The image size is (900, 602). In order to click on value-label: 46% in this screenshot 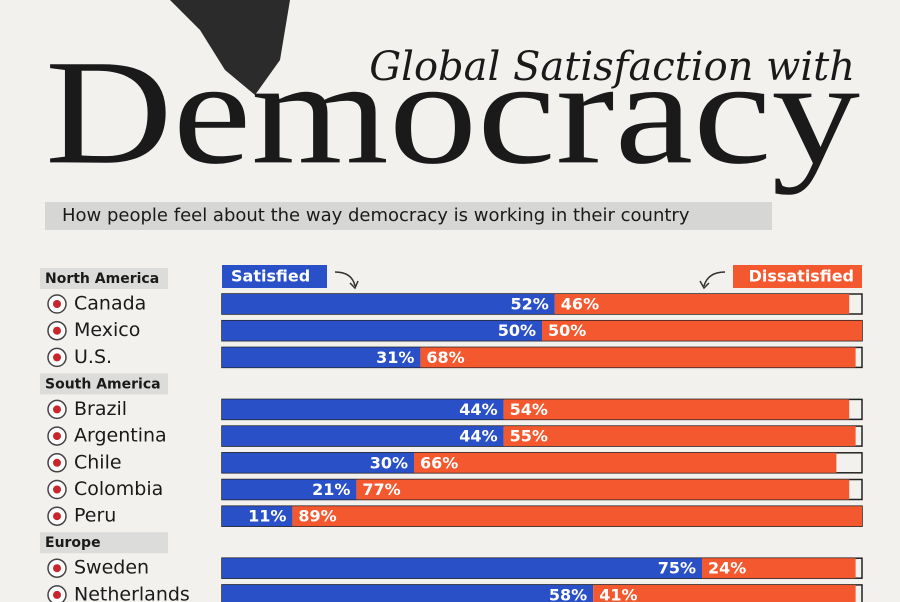, I will do `click(580, 304)`.